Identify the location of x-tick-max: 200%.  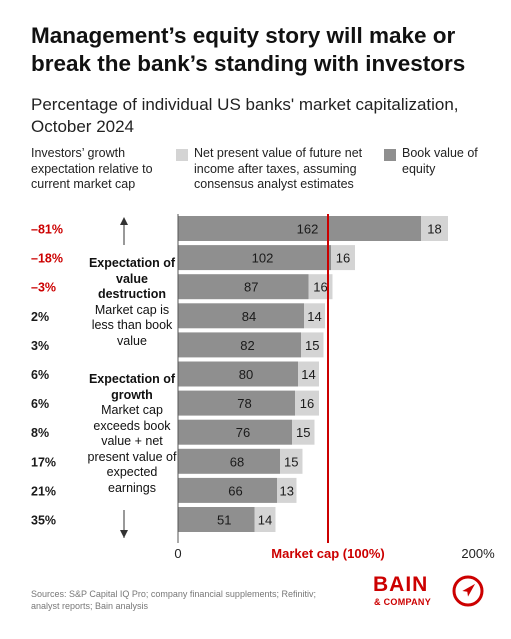
(478, 553).